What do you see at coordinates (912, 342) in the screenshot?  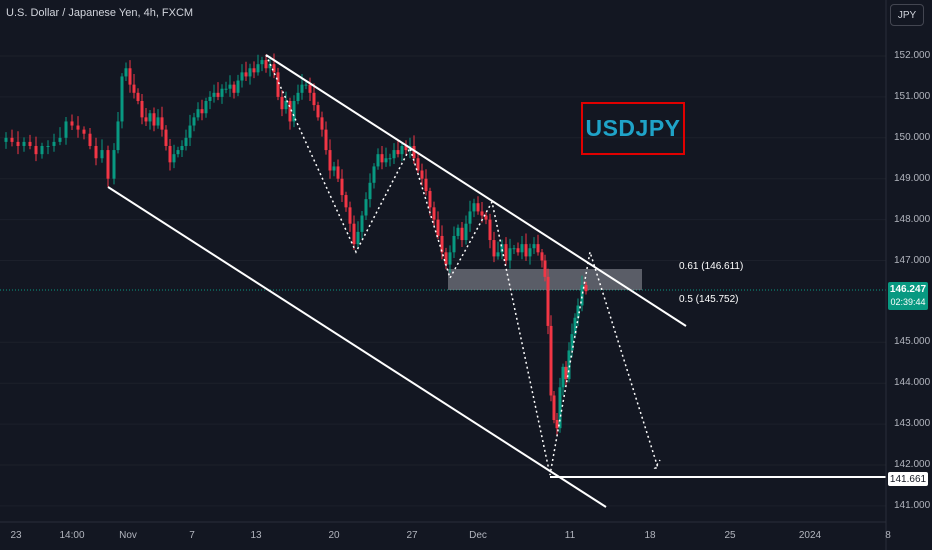 I see `price-tick-label: 145.000` at bounding box center [912, 342].